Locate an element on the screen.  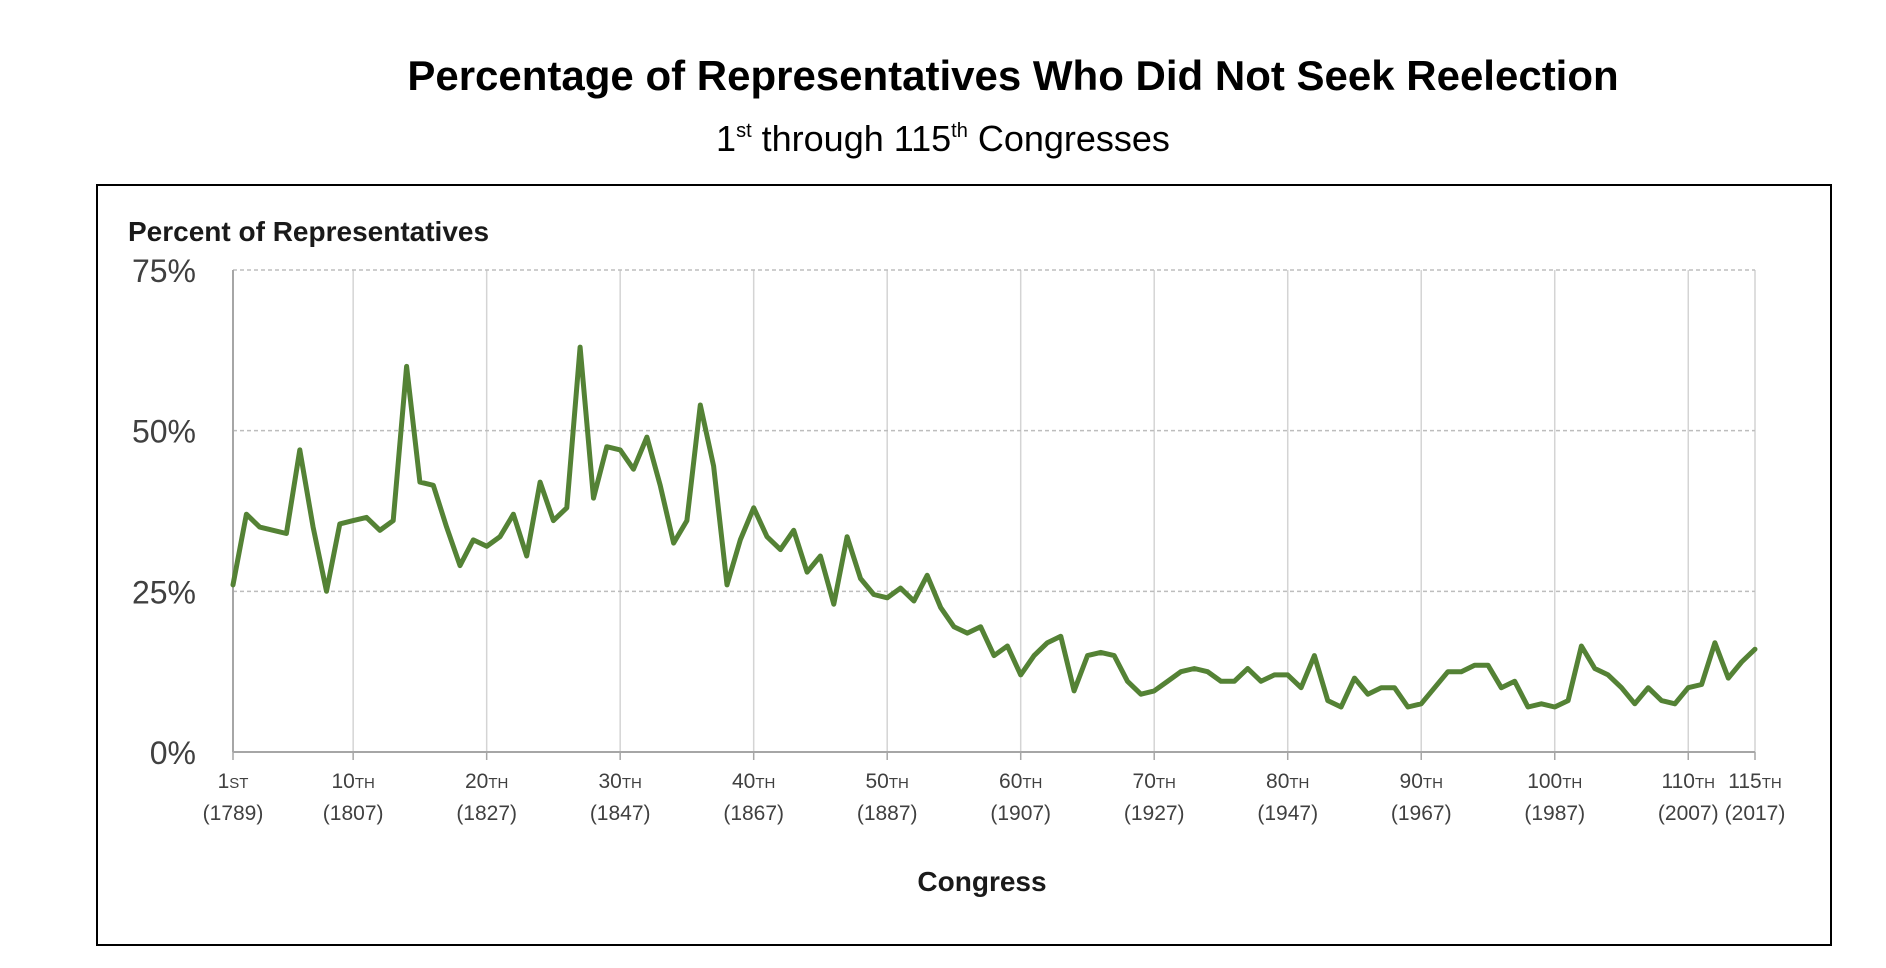
x-tick-label: 1ST is located at coordinates (233, 781).